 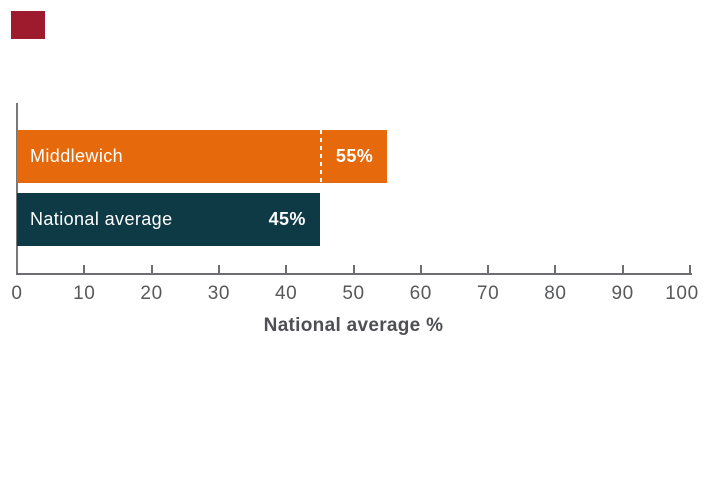 What do you see at coordinates (202, 156) in the screenshot?
I see `bar-middlewich: Middlewich 55%` at bounding box center [202, 156].